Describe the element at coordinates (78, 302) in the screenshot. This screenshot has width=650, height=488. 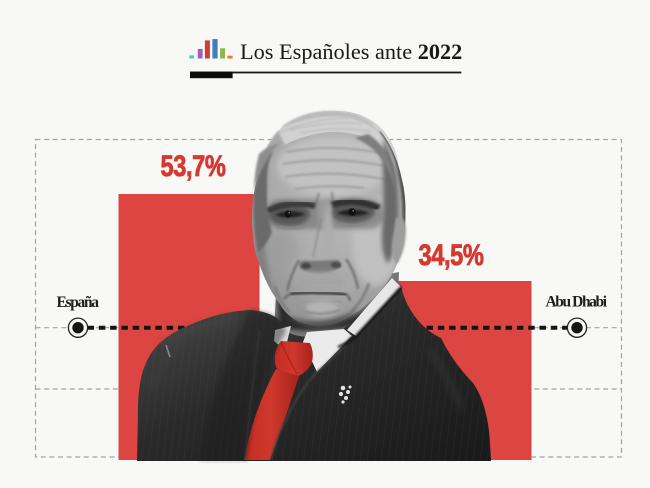
I see `svg-text: España` at that location.